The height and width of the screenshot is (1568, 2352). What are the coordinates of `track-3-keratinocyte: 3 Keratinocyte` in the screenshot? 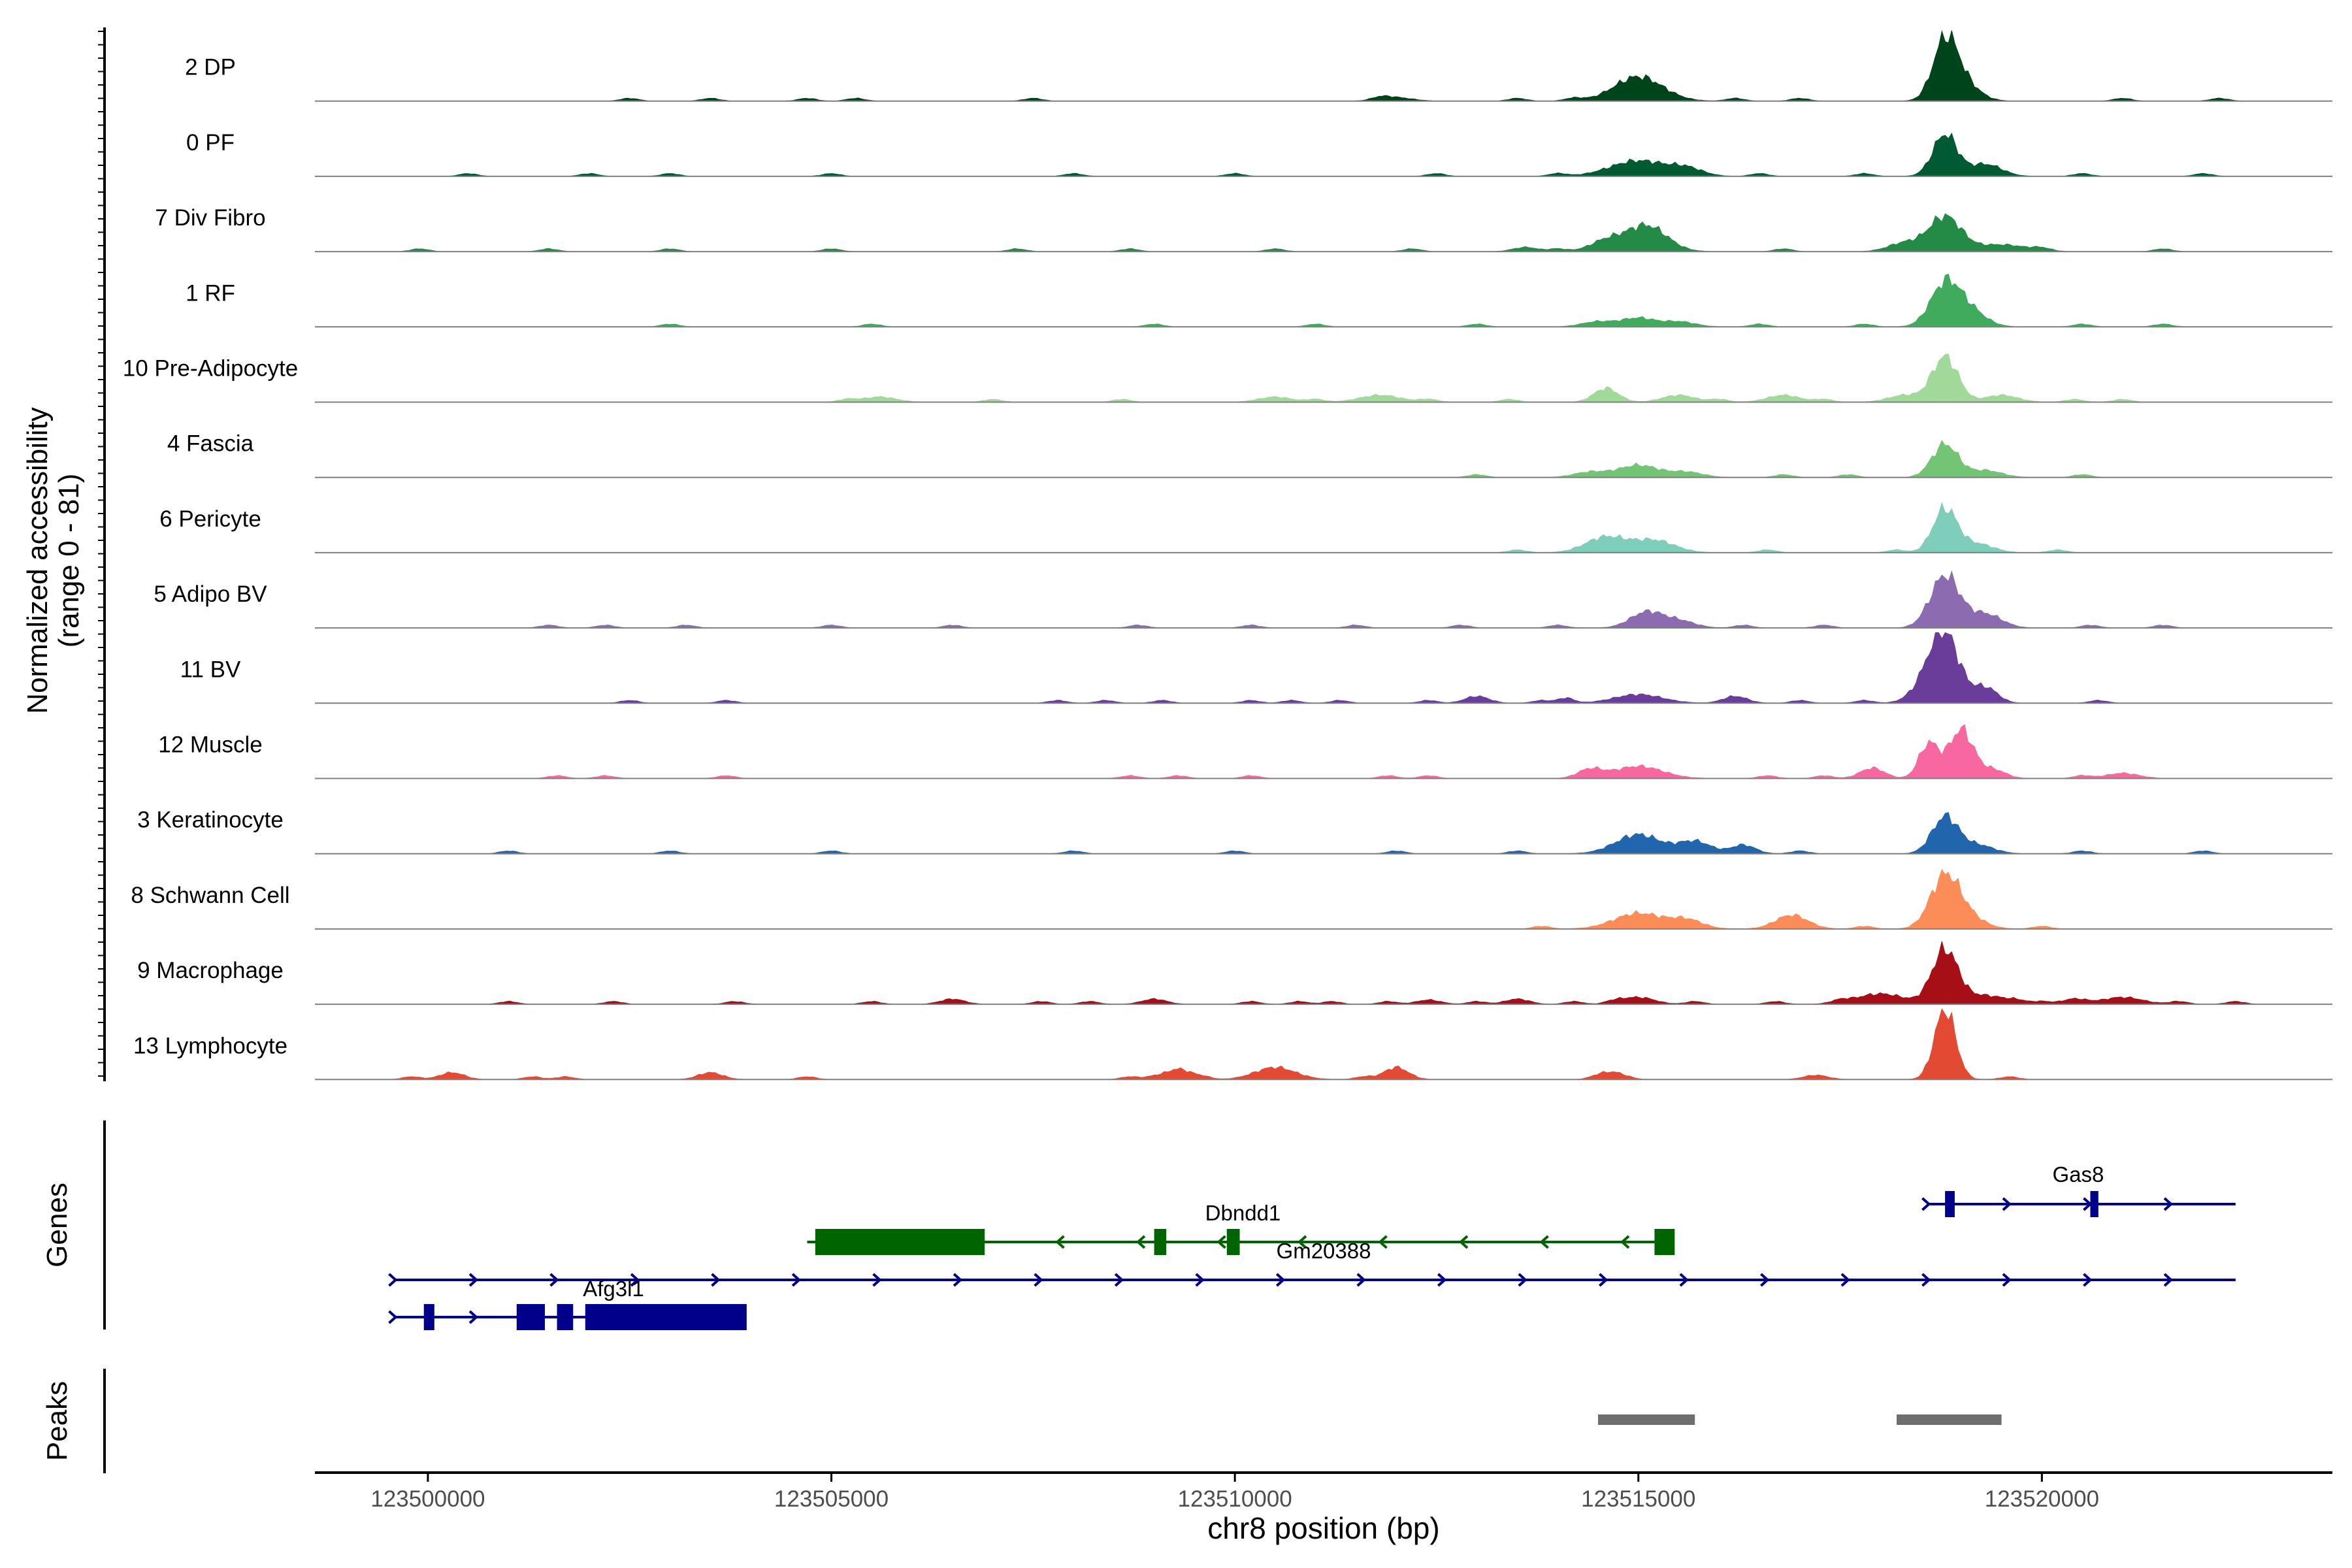 It's located at (1234, 831).